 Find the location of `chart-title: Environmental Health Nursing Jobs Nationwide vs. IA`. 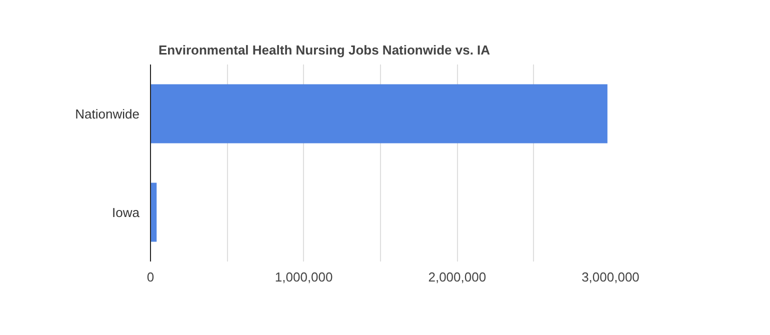

chart-title: Environmental Health Nursing Jobs Nationwide vs. IA is located at coordinates (324, 50).